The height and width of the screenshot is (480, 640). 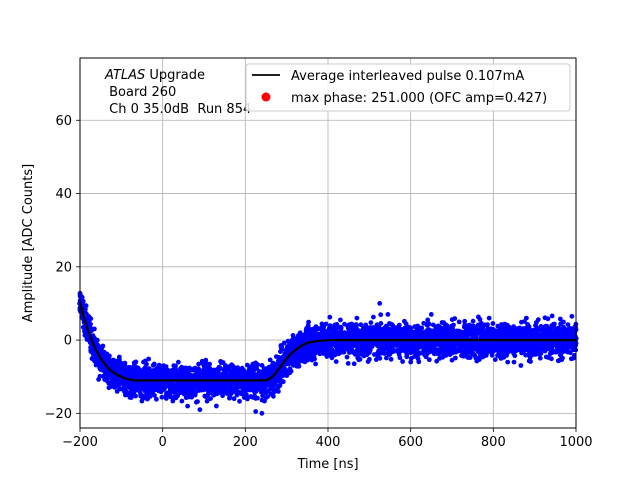 I want to click on y-tick-label: −20, so click(x=58, y=414).